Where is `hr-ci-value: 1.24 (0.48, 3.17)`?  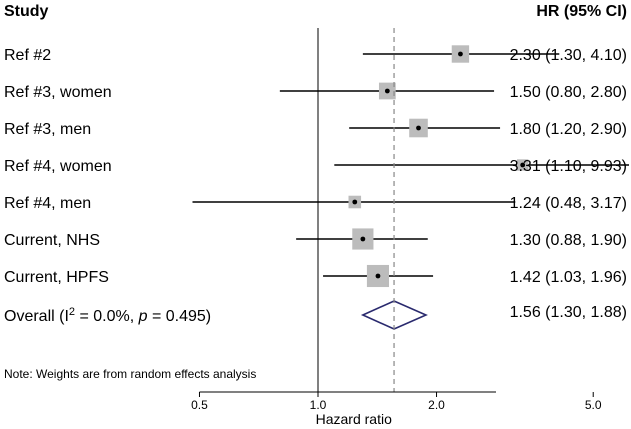 hr-ci-value: 1.24 (0.48, 3.17) is located at coordinates (568, 203).